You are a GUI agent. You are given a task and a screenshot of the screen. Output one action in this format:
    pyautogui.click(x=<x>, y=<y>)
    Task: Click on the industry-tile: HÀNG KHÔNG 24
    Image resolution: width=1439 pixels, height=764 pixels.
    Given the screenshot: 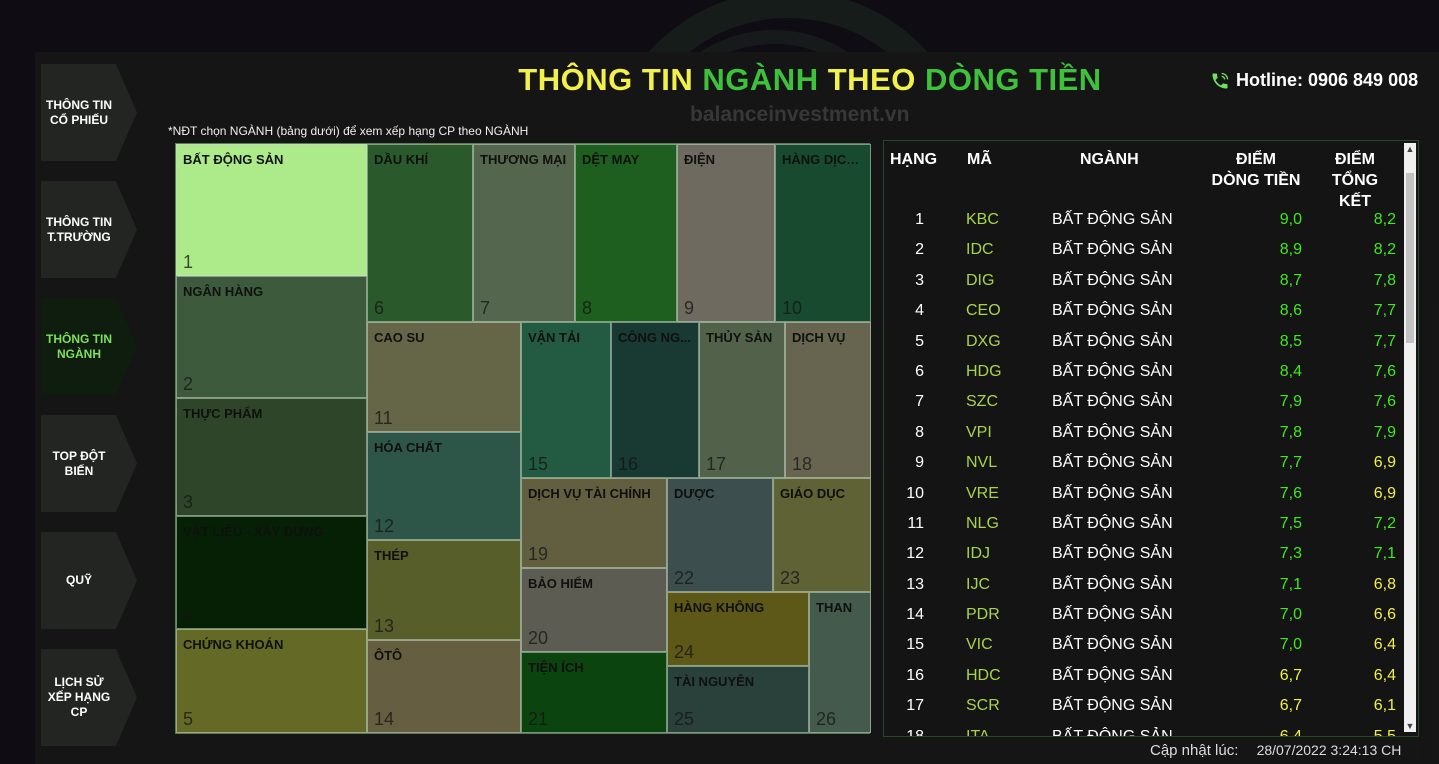 What is the action you would take?
    pyautogui.click(x=738, y=629)
    